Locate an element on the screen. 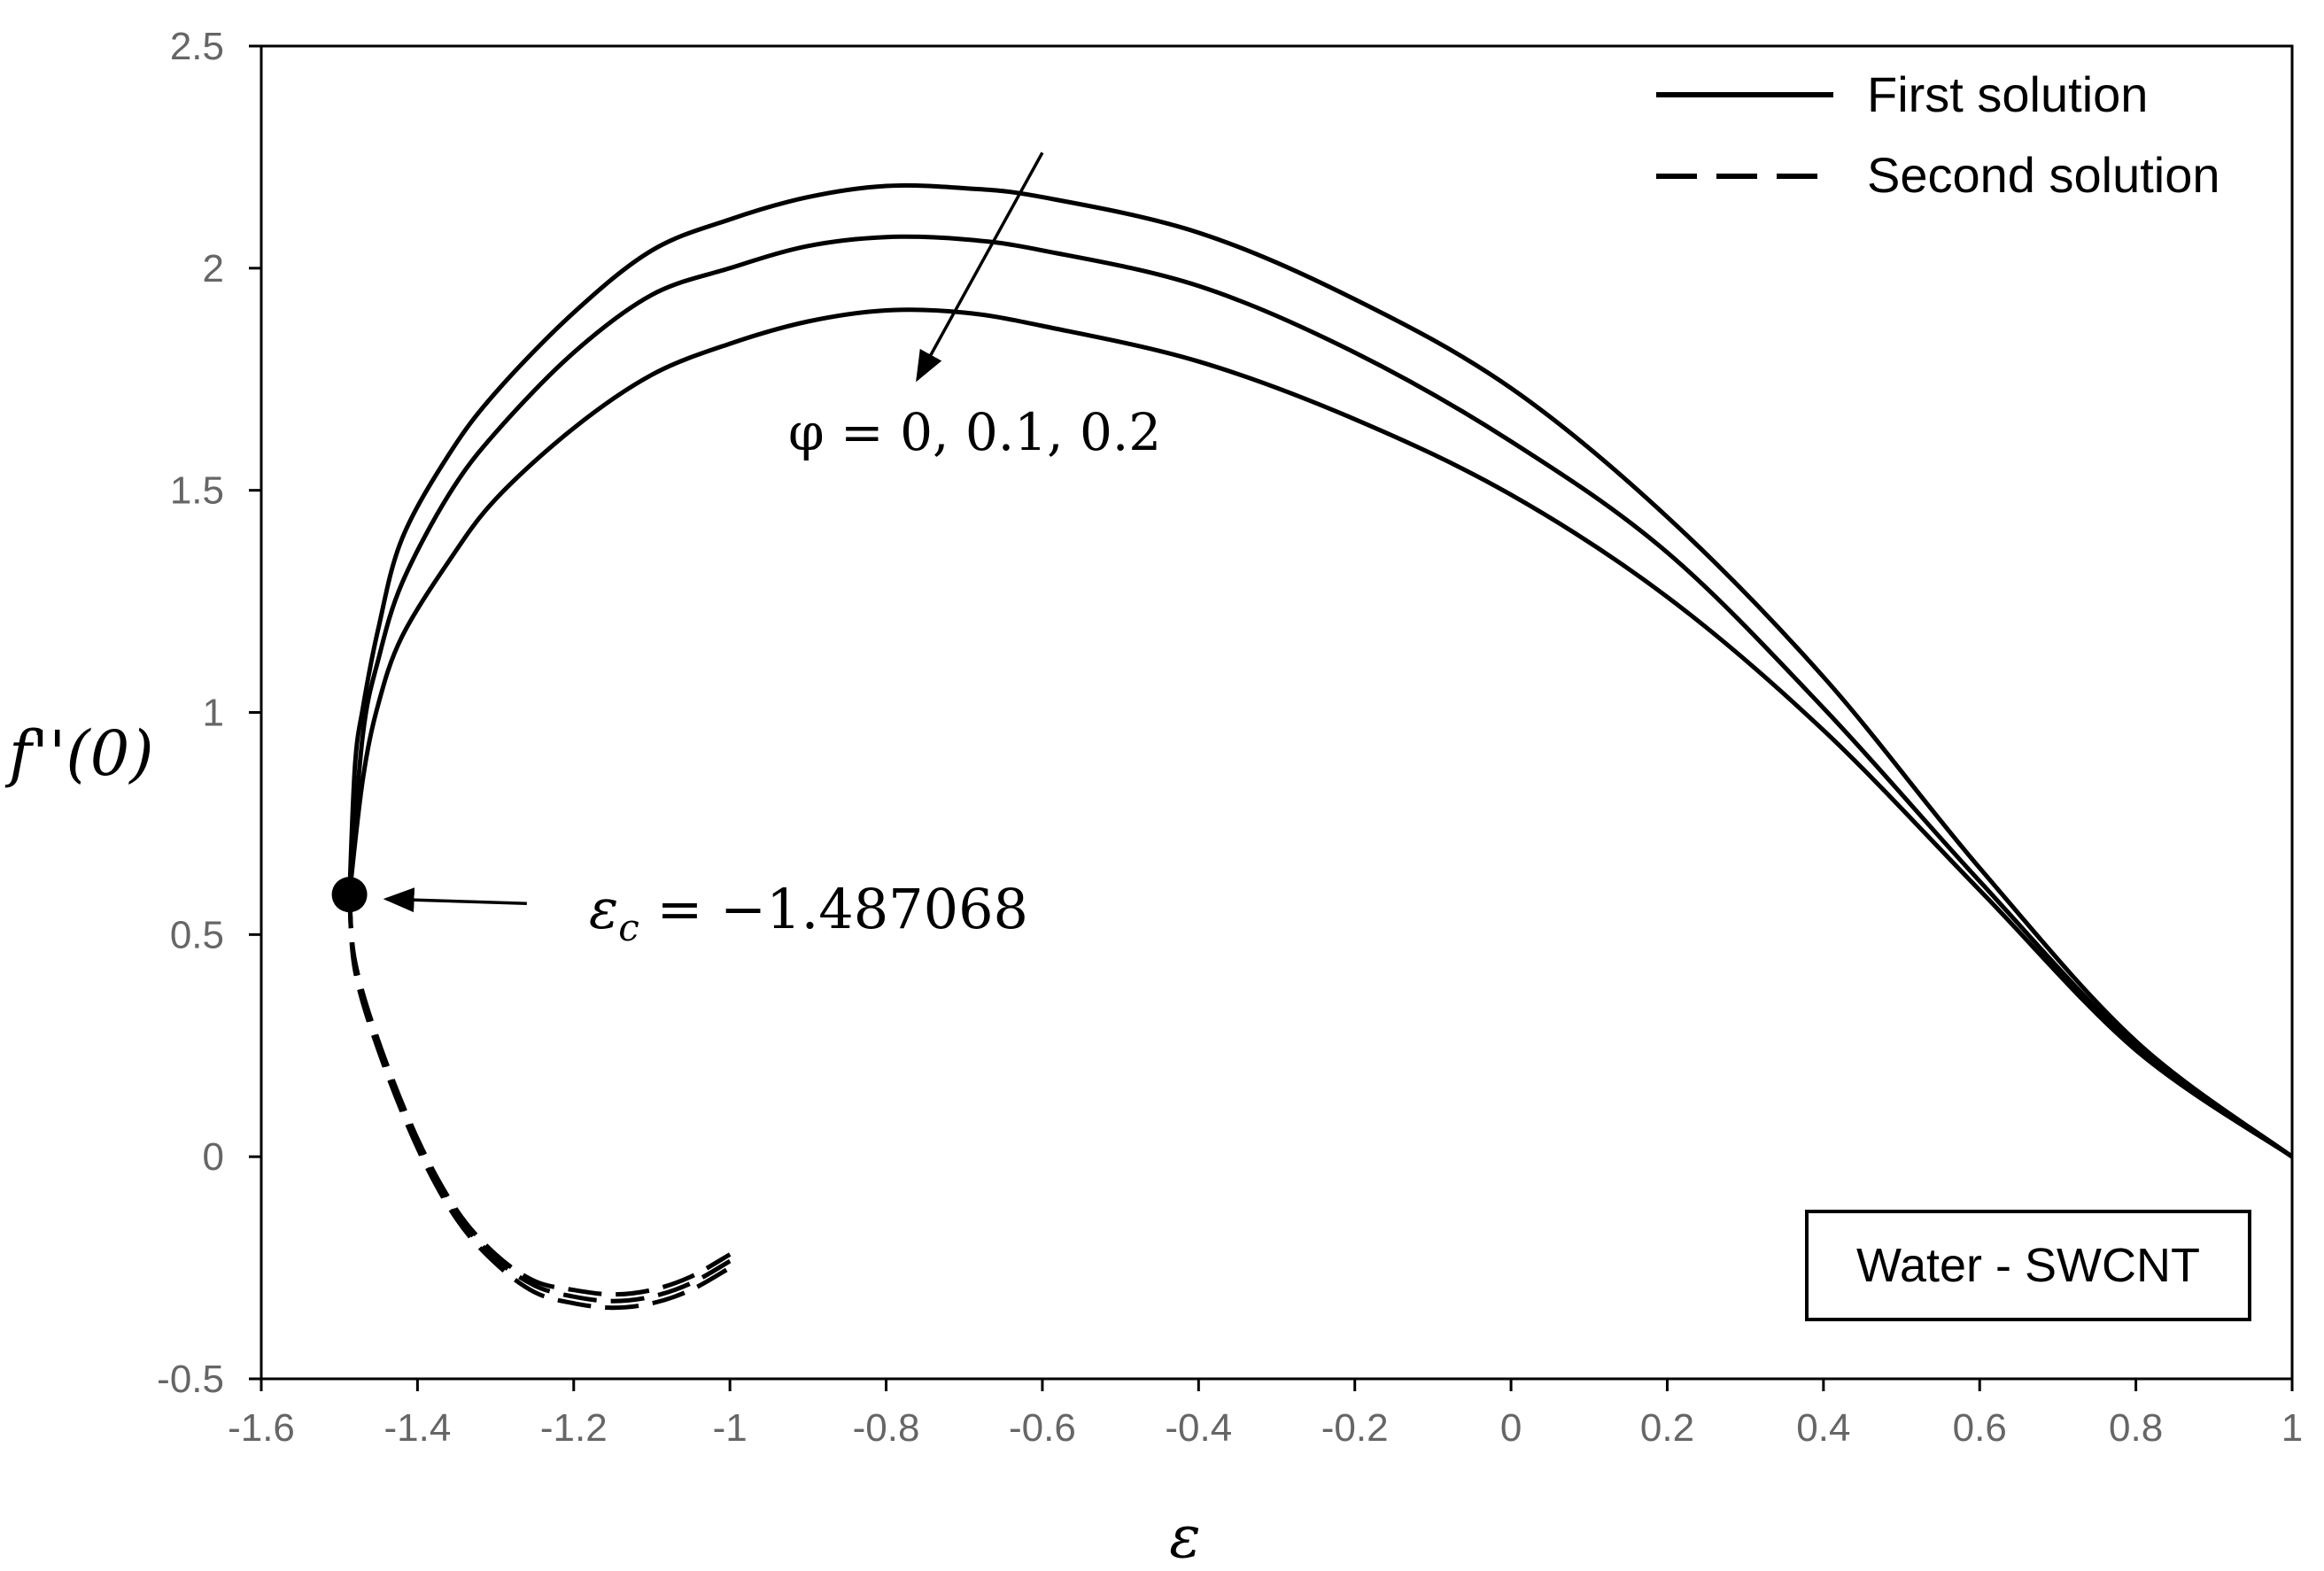 The image size is (2324, 1571). fluid-label-frame is located at coordinates (2028, 1265).